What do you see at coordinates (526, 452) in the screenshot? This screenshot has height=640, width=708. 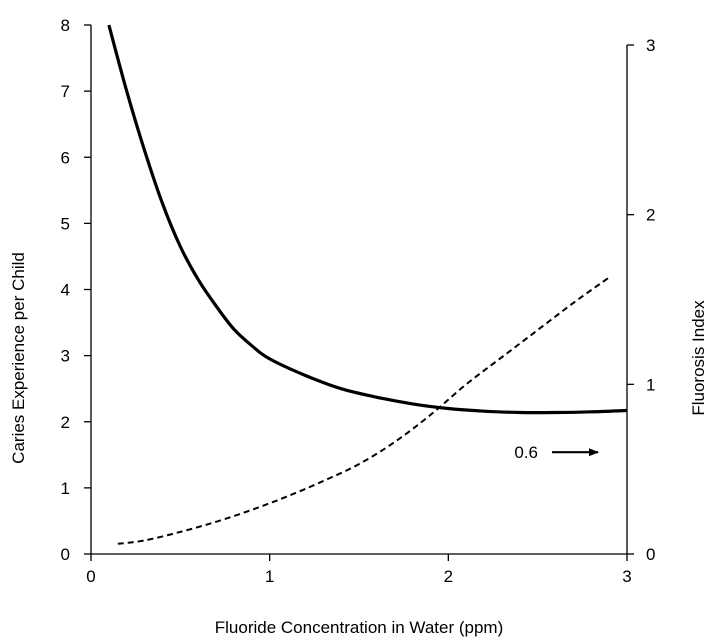 I see `annotation-label: 0.6` at bounding box center [526, 452].